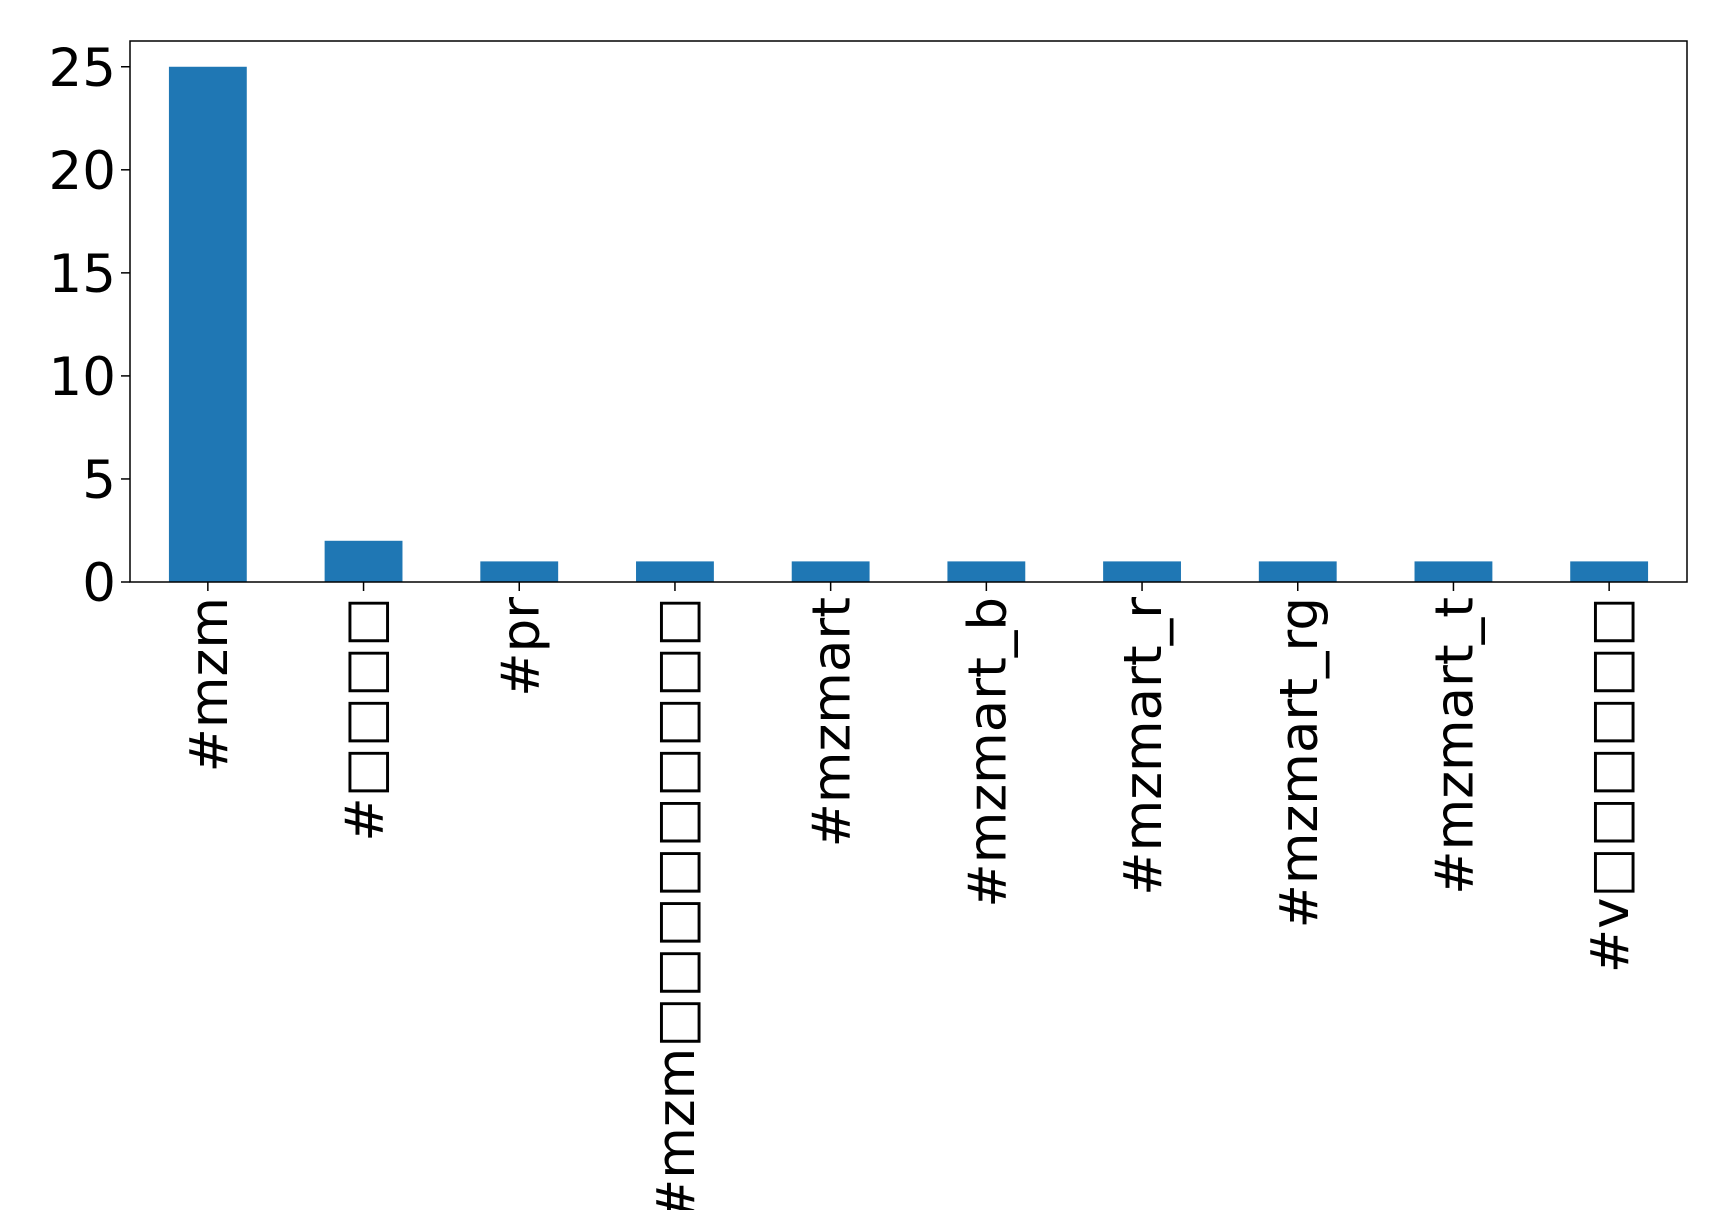  I want to click on x-tick-label: #mzmart, so click(832, 722).